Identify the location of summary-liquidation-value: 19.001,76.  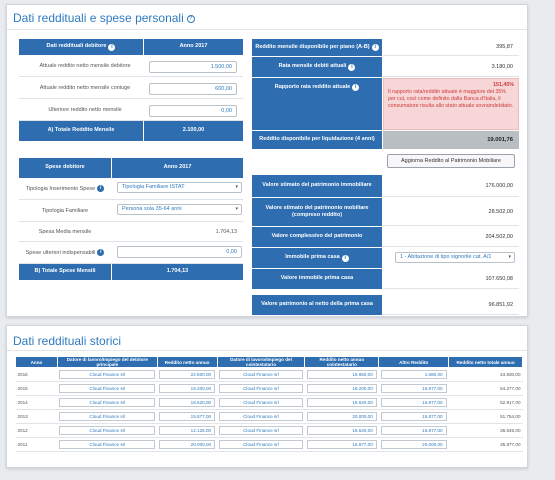
(451, 140).